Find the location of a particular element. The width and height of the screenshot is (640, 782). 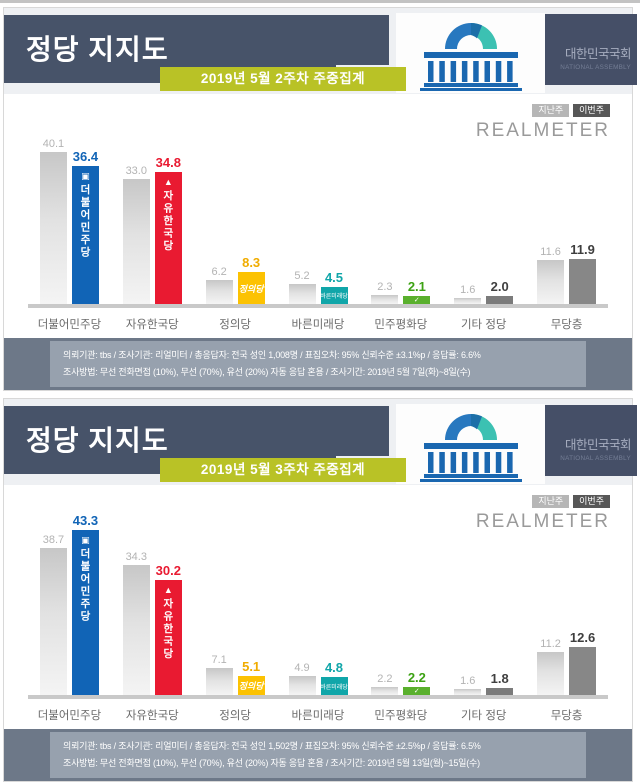

curr-value-label: 36.4 is located at coordinates (85, 156).